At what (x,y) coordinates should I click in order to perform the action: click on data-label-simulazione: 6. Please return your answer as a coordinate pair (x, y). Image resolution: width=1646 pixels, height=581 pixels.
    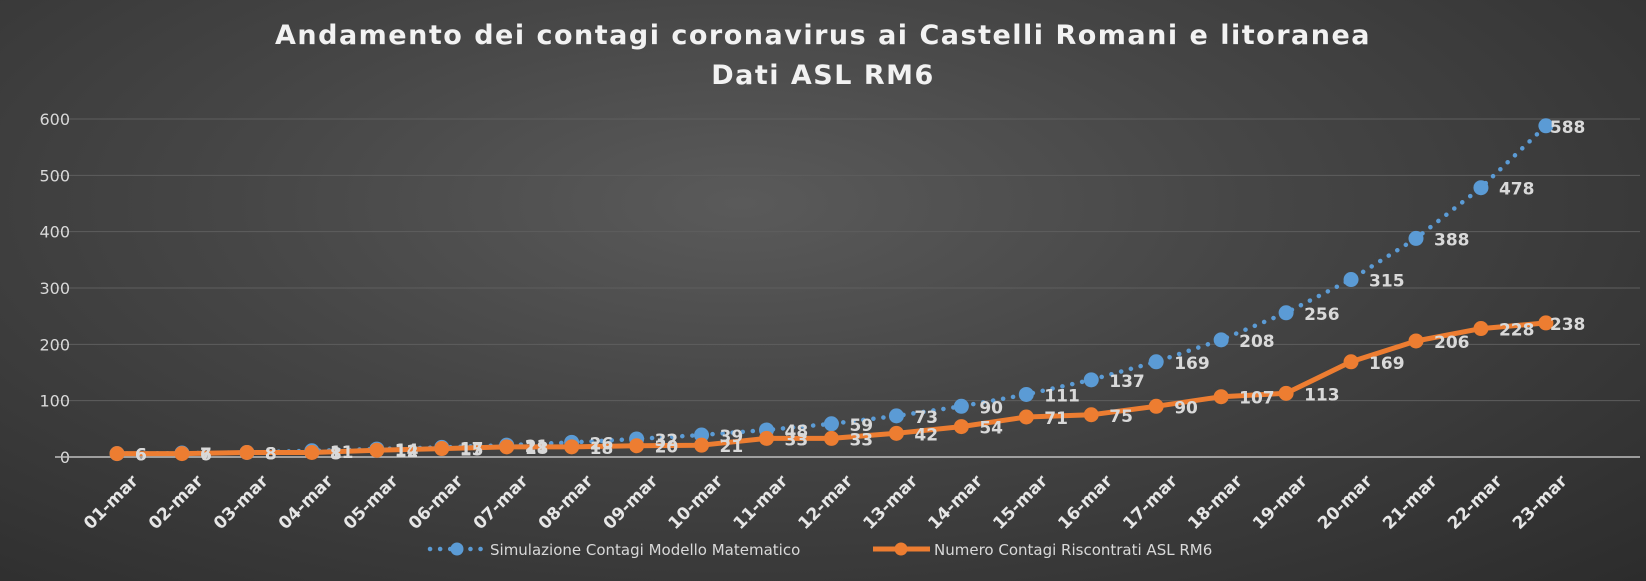
    Looking at the image, I should click on (141, 456).